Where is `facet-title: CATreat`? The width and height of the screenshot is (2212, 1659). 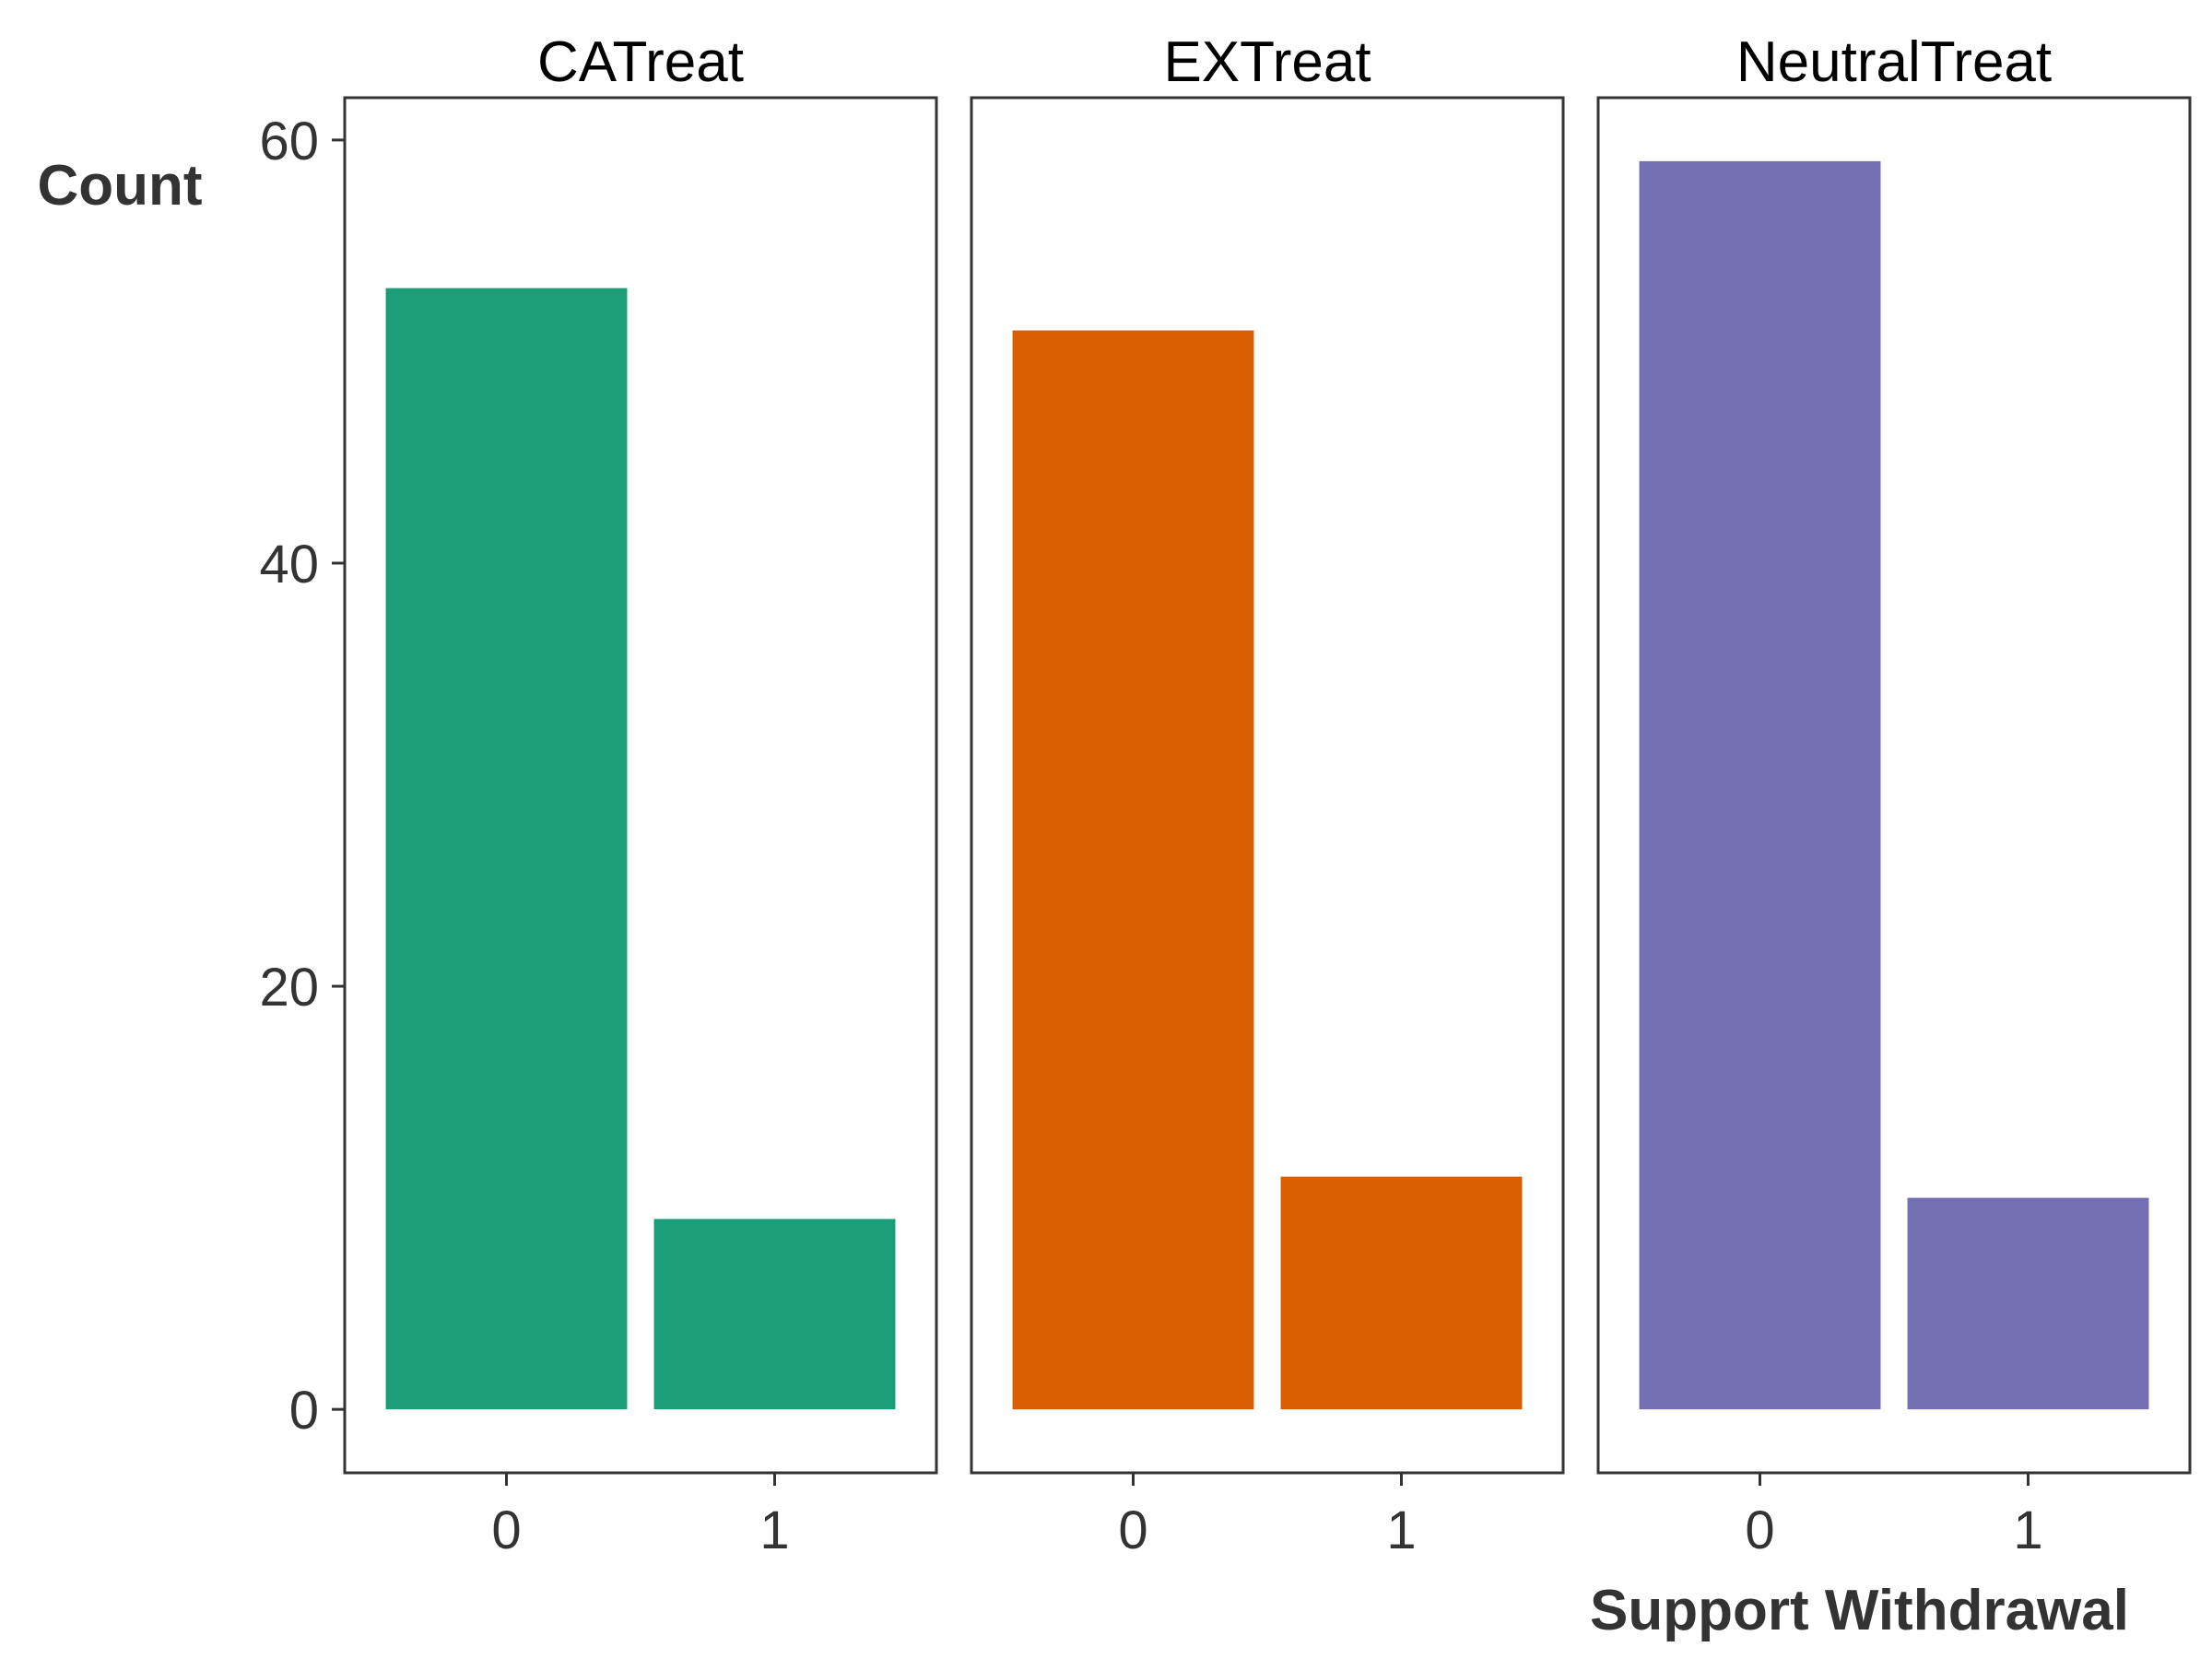
facet-title: CATreat is located at coordinates (640, 62).